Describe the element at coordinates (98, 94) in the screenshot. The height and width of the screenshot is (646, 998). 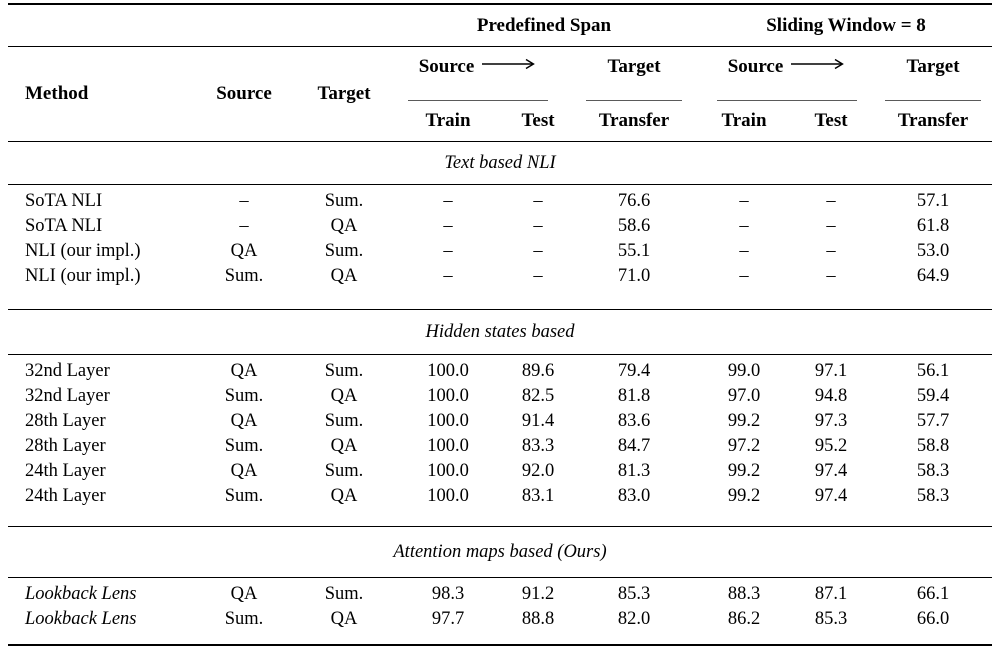
I see `col-header-method: Method` at that location.